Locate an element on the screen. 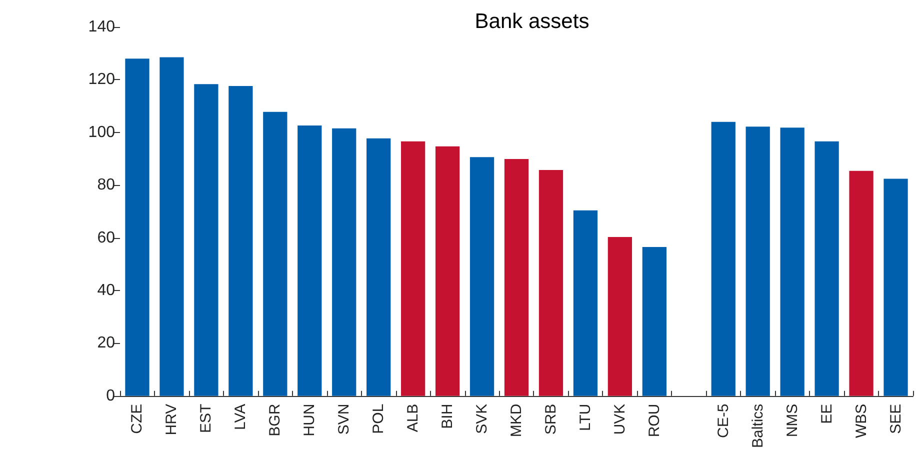 This screenshot has width=918, height=451. y-tick-label: 100 is located at coordinates (102, 132).